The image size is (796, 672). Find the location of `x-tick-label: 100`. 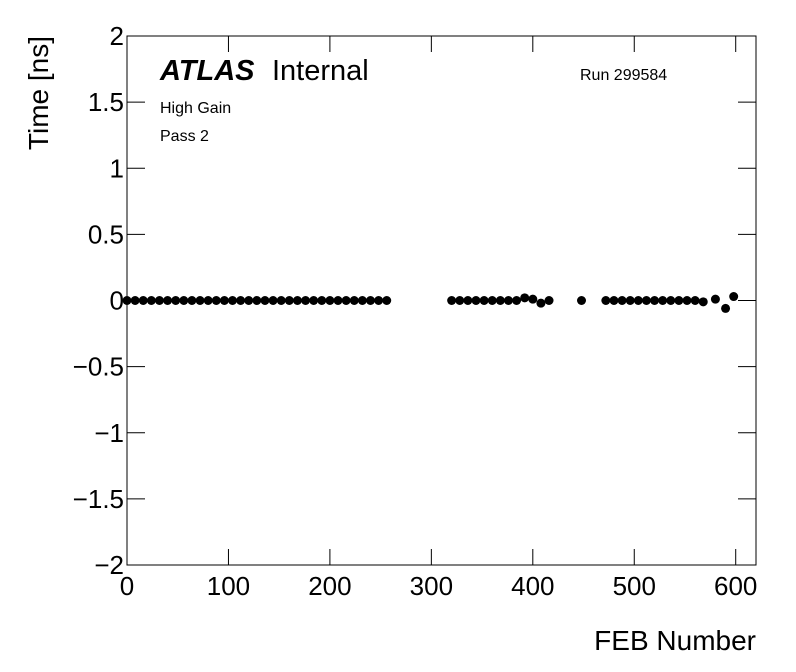

x-tick-label: 100 is located at coordinates (228, 586).